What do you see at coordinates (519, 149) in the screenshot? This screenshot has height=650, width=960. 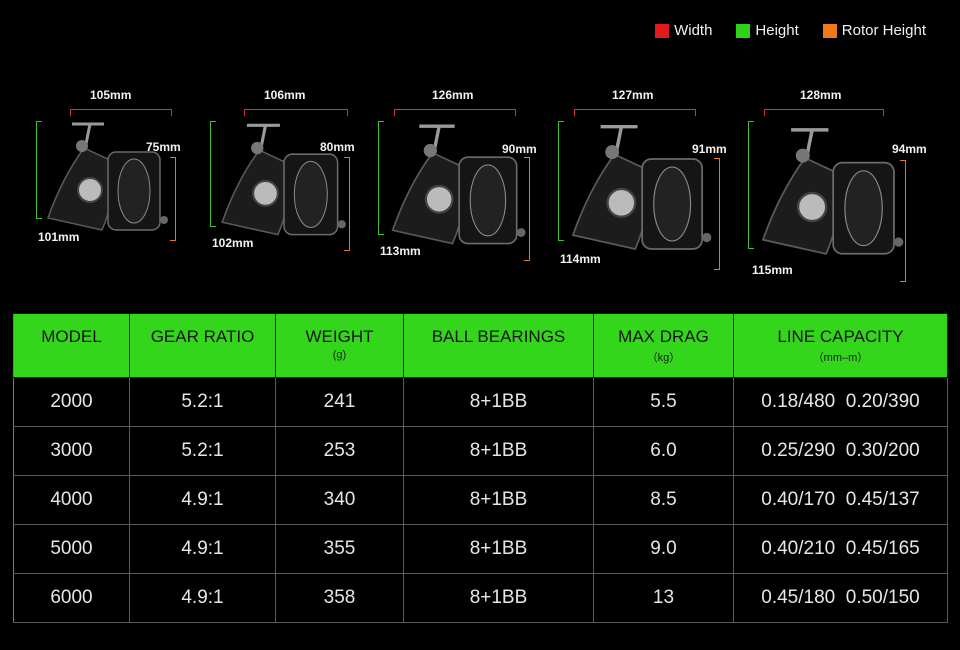 I see `rotor-height-label: 90mm` at bounding box center [519, 149].